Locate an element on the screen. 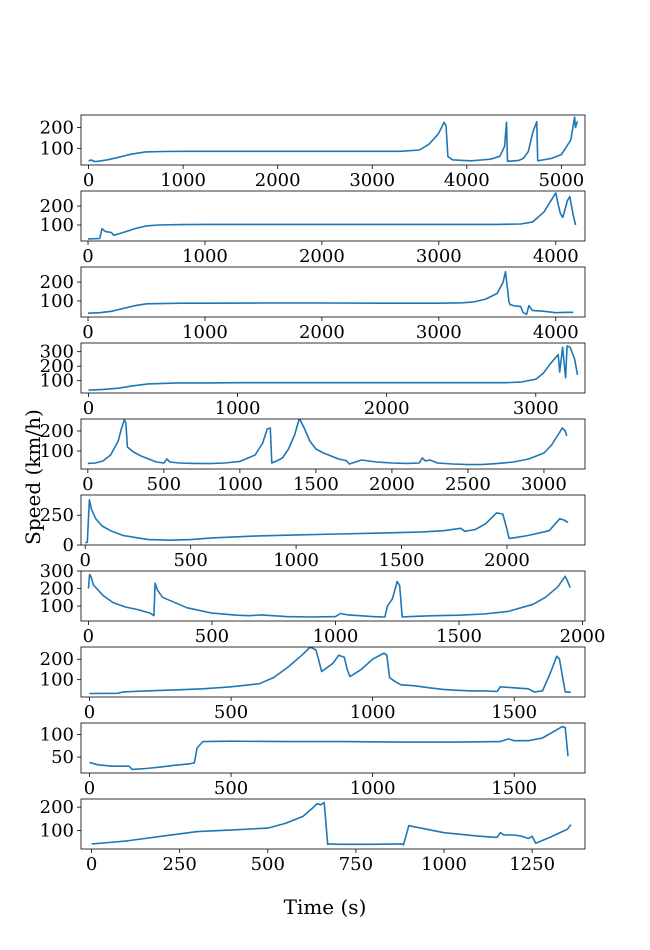 This screenshot has width=650, height=950. x-tick-label: 2500 is located at coordinates (468, 484).